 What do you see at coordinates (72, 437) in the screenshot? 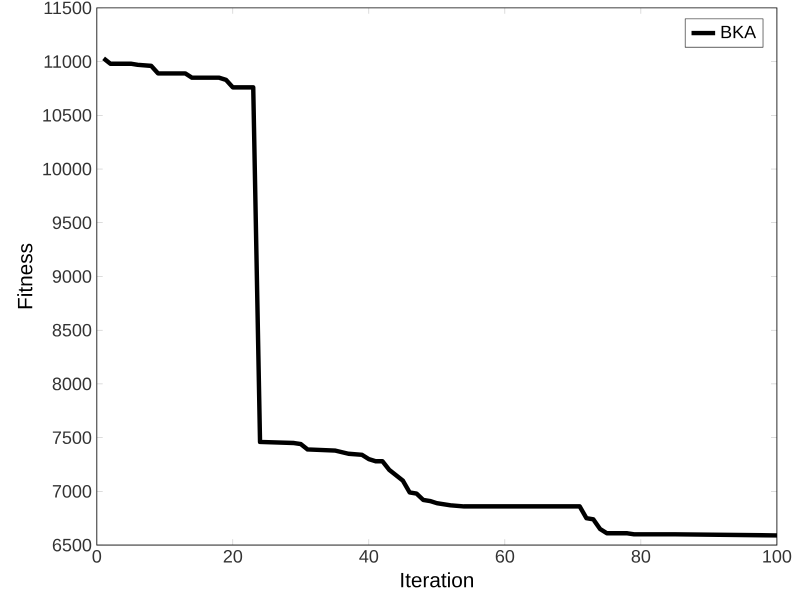
I see `y-tick-label: 7500` at bounding box center [72, 437].